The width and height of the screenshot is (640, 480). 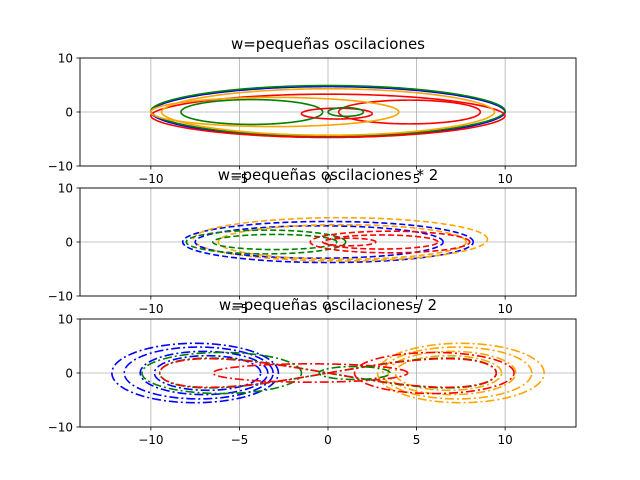 I want to click on subplot-2-title: w=pequeñas oscilaciones * 2, so click(x=328, y=175).